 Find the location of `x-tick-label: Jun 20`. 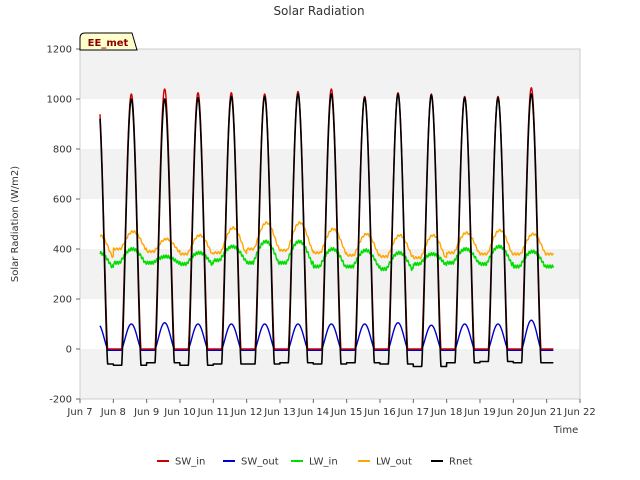

x-tick-label: Jun 20 is located at coordinates (513, 412).